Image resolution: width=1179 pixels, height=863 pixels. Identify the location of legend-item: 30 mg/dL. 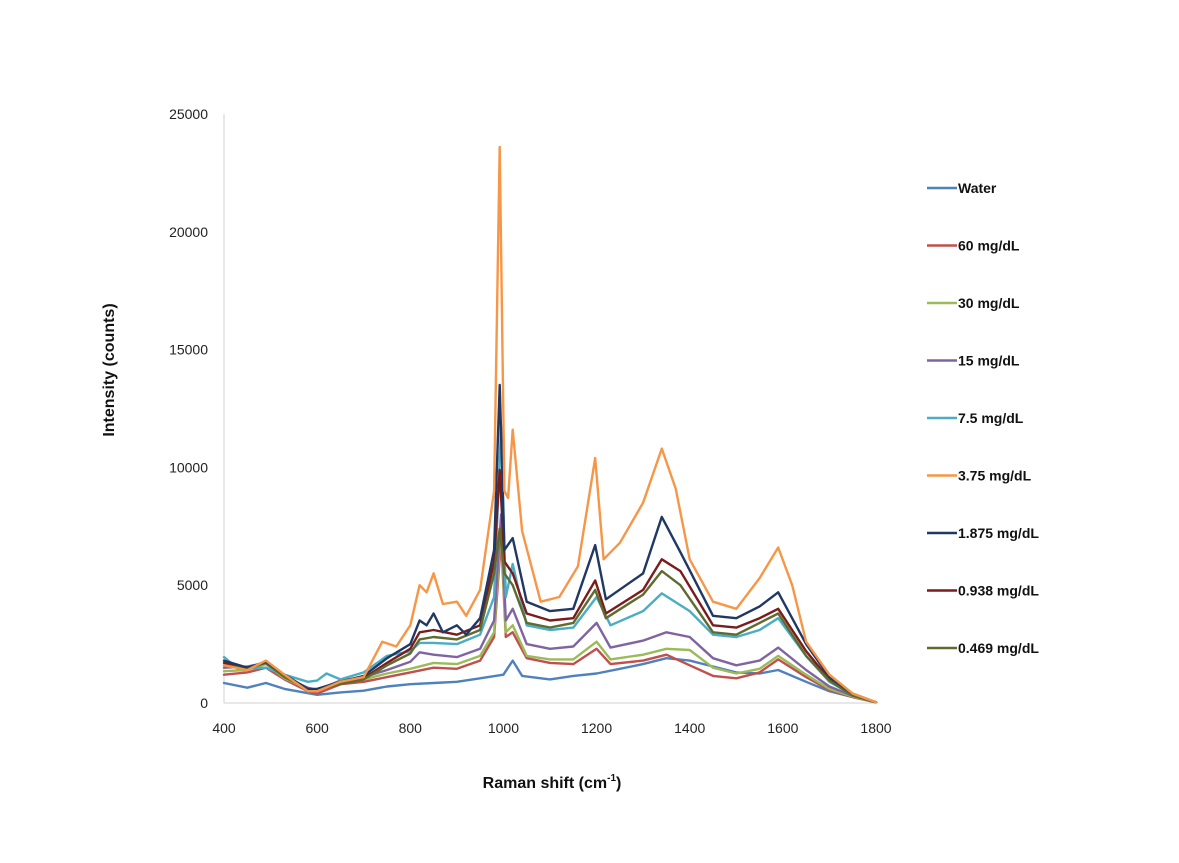
(973, 303).